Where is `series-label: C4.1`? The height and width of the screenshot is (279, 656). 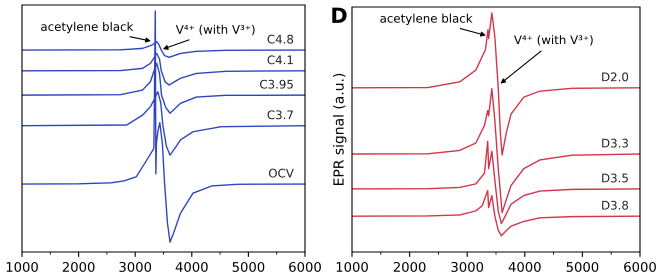 series-label: C4.1 is located at coordinates (280, 59).